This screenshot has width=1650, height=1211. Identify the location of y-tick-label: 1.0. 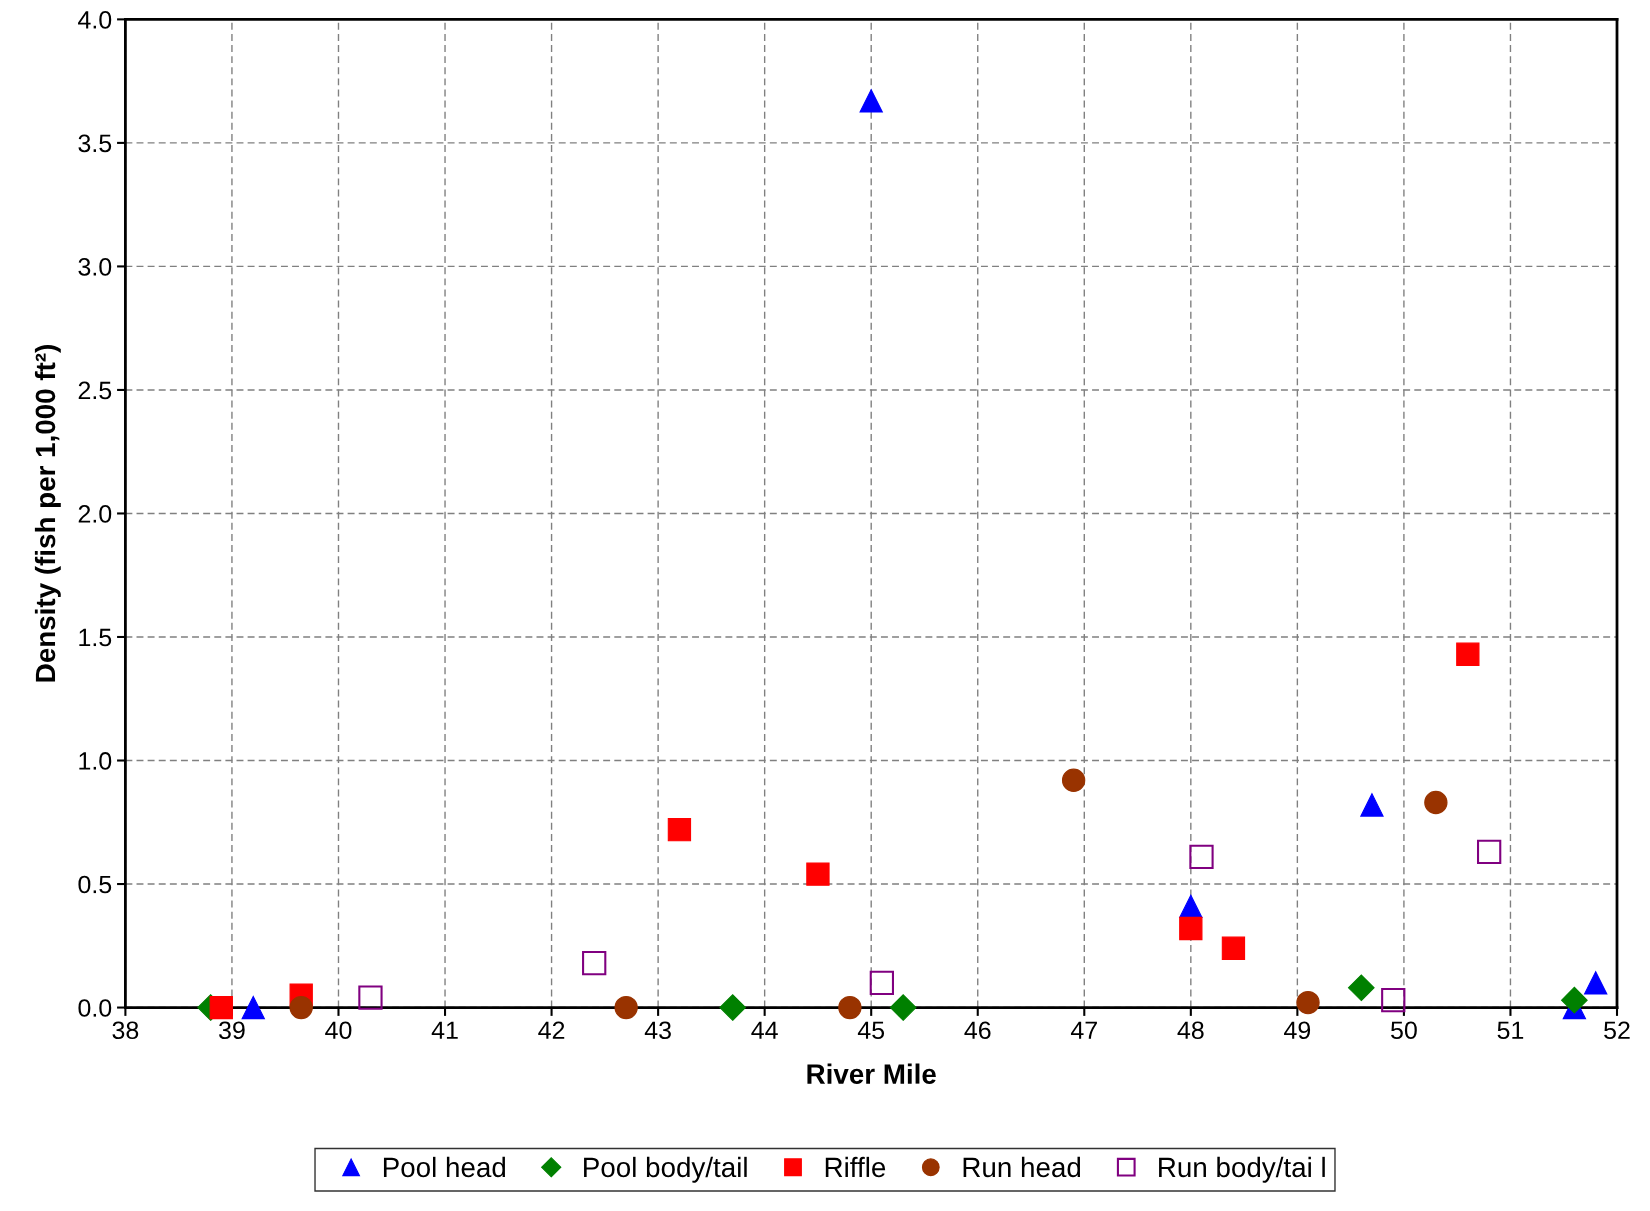
(95, 761).